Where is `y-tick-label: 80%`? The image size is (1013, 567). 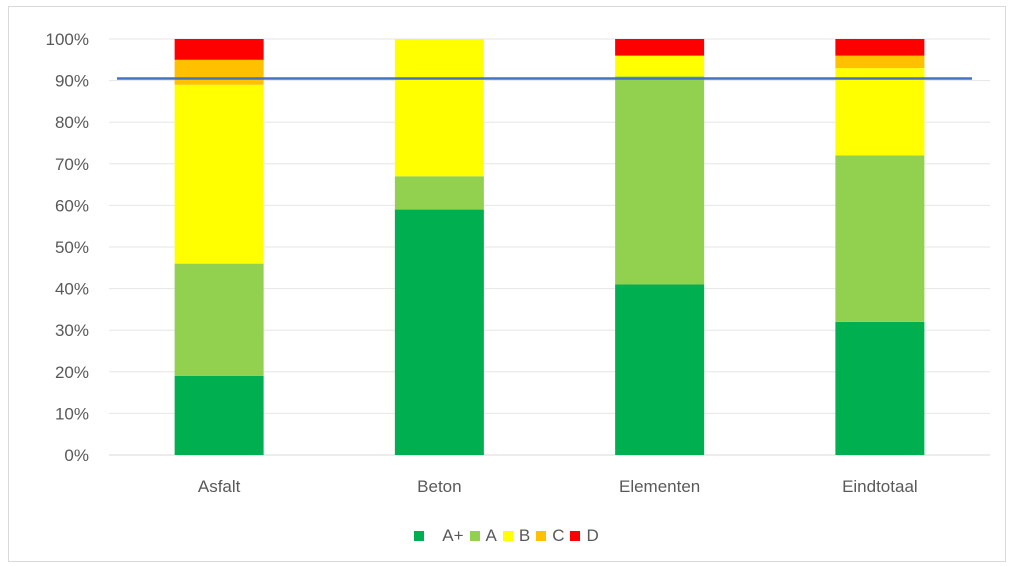
y-tick-label: 80% is located at coordinates (72, 122).